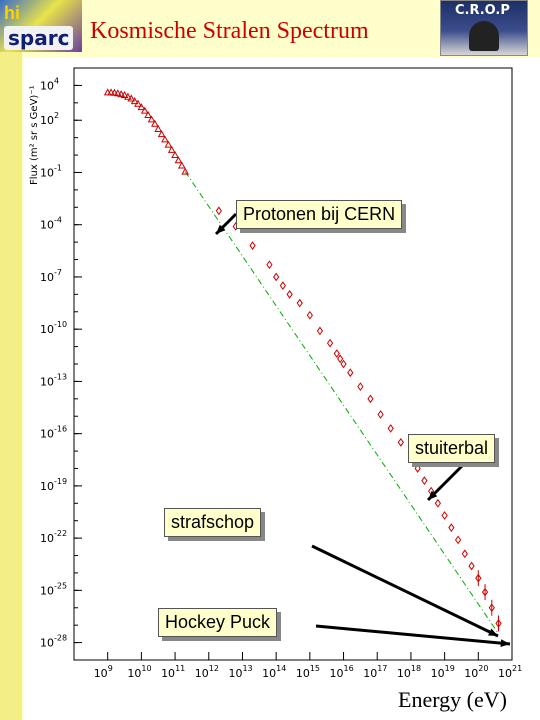  What do you see at coordinates (53, 642) in the screenshot?
I see `y-tick-label: 10⁻²⁸` at bounding box center [53, 642].